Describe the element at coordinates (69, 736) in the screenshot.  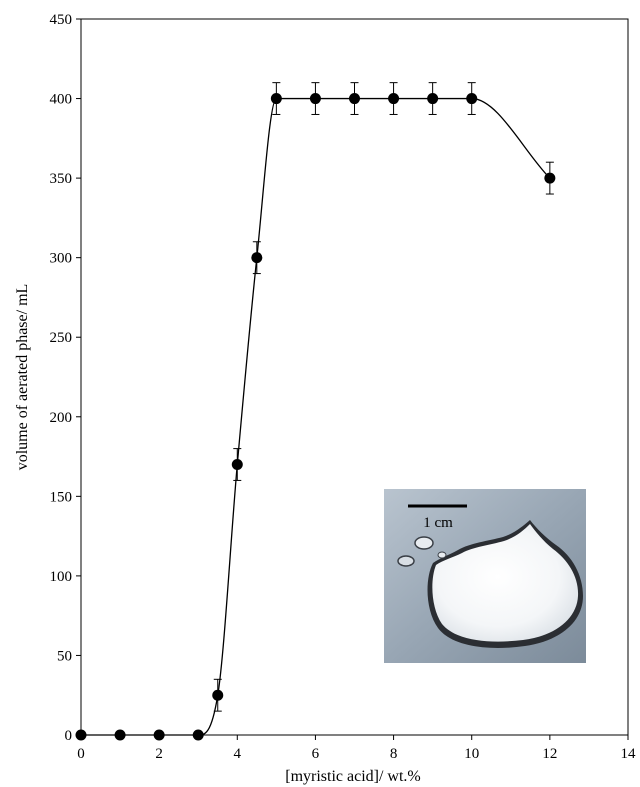
I see `y-tick-label: 0` at that location.